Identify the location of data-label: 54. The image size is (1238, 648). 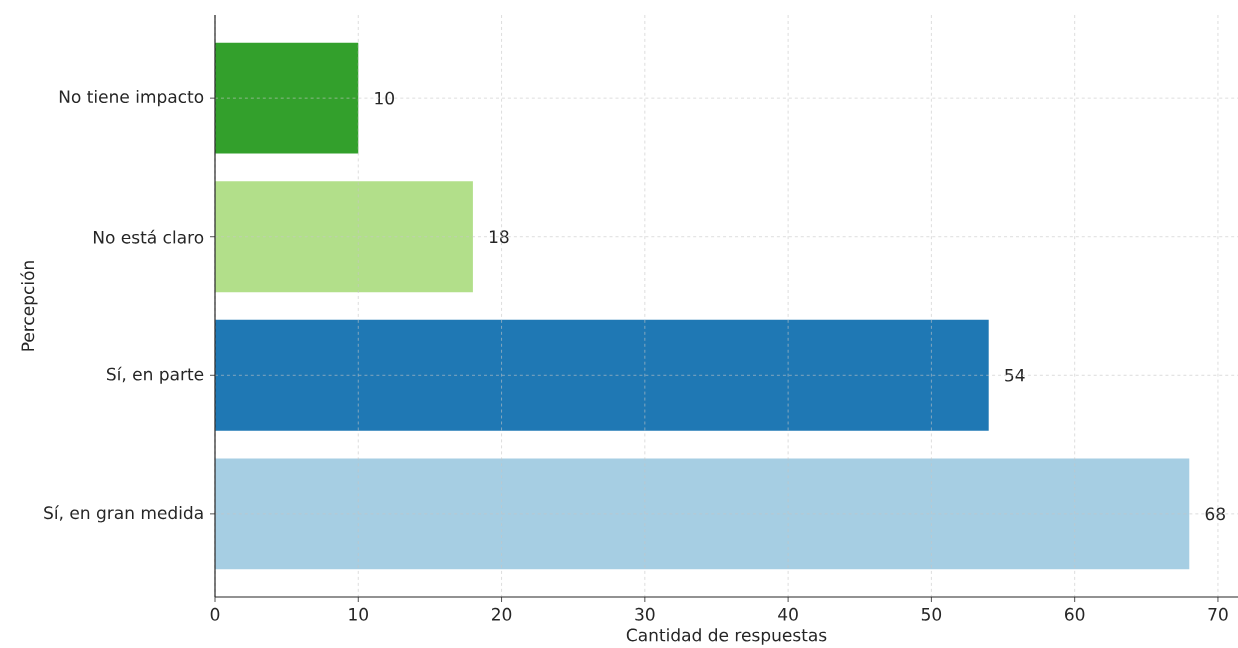
(1015, 375).